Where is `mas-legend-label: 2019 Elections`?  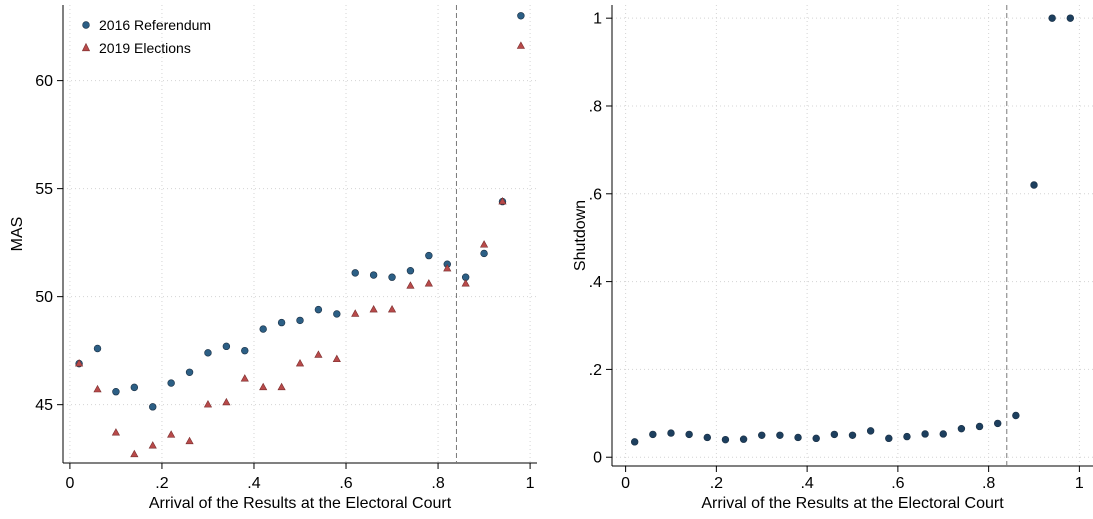
mas-legend-label: 2019 Elections is located at coordinates (145, 48).